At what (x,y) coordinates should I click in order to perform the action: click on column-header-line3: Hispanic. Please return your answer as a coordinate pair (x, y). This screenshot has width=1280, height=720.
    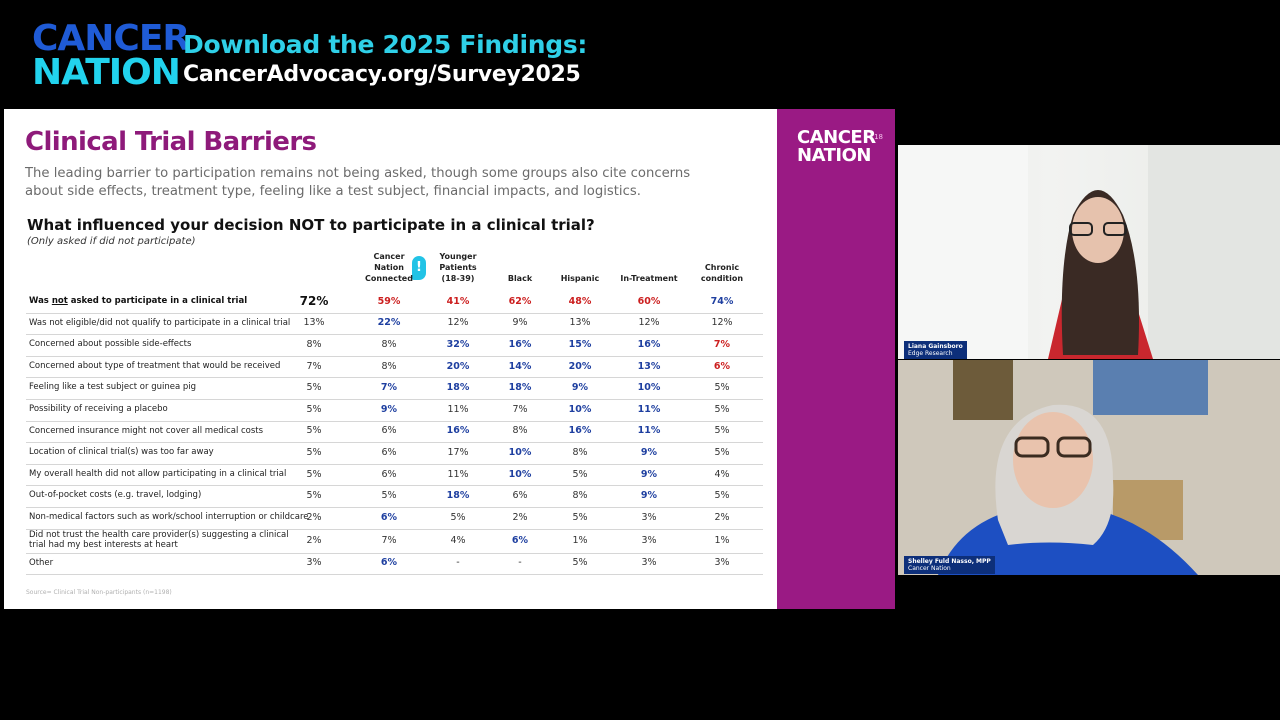
    Looking at the image, I should click on (580, 278).